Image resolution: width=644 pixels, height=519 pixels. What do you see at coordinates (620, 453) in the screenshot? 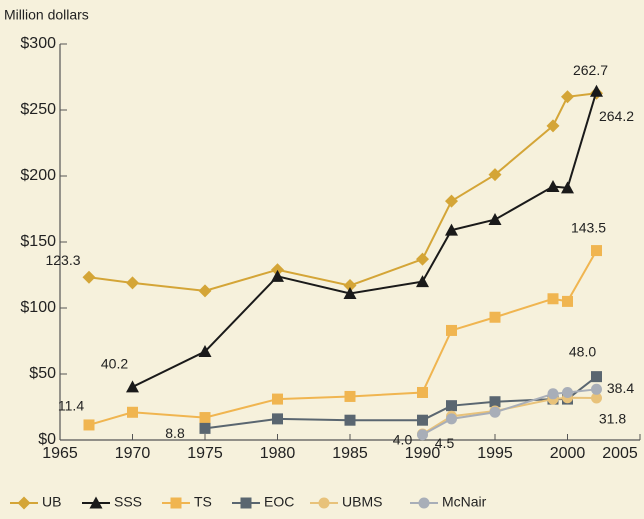
I see `x-tick-label: 2005` at bounding box center [620, 453].